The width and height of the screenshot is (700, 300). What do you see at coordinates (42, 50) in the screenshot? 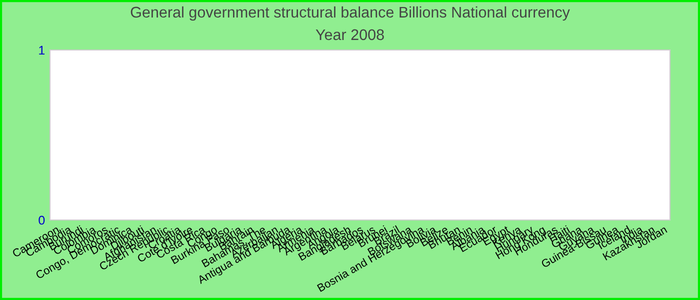
I see `y-tick-label: 1` at bounding box center [42, 50].